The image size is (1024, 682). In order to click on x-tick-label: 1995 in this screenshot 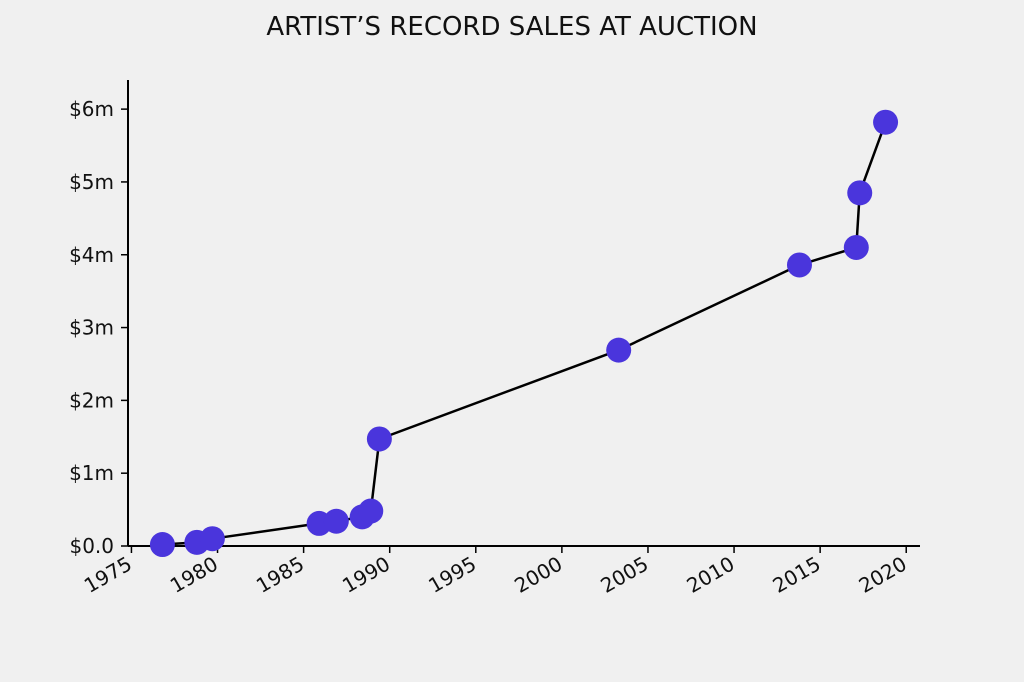, I will do `click(452, 575)`.